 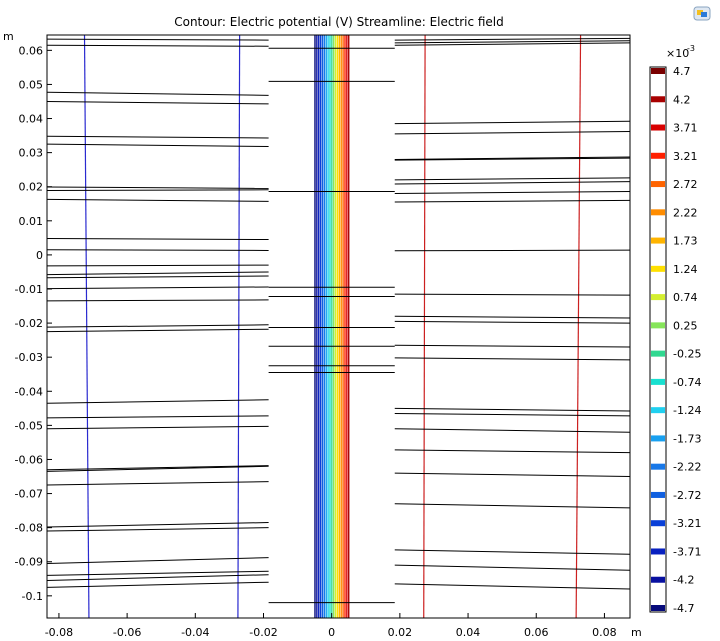 What do you see at coordinates (263, 632) in the screenshot?
I see `x-tick-label: -0.02` at bounding box center [263, 632].